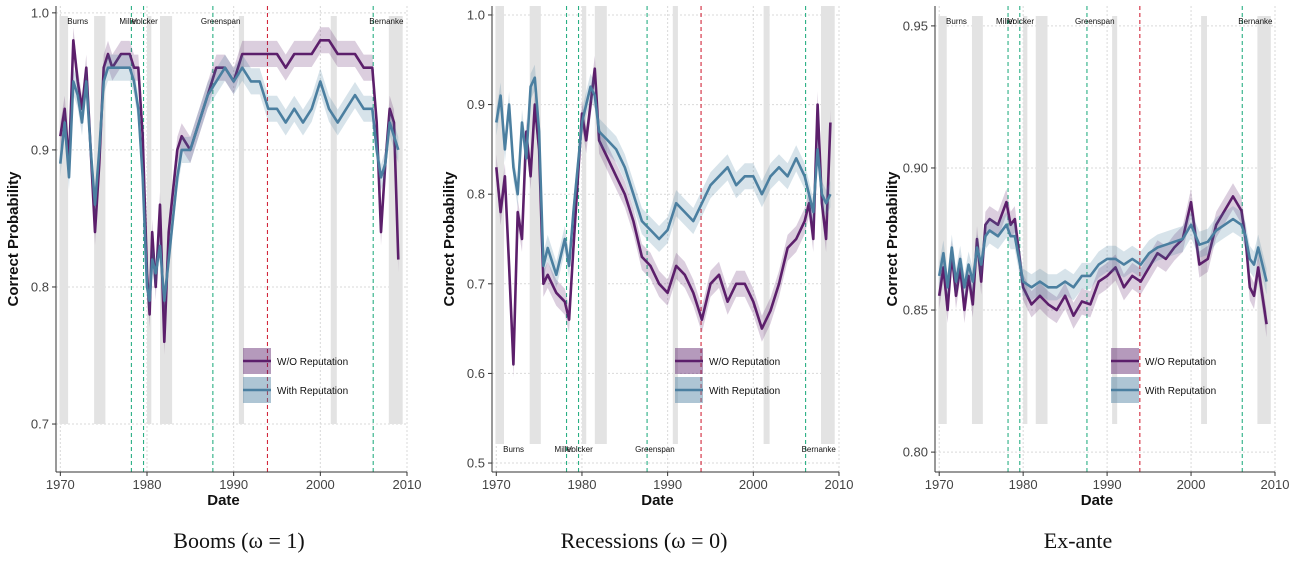 The height and width of the screenshot is (565, 1296). I want to click on y-tick-label: 0.95, so click(915, 25).